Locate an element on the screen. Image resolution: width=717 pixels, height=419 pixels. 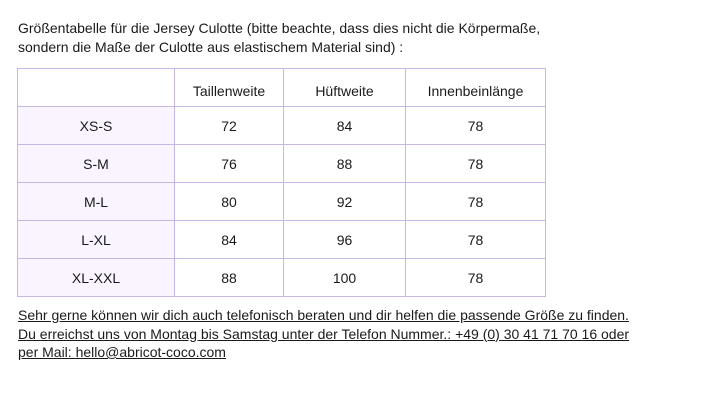
waist-cell: 88 is located at coordinates (229, 277).